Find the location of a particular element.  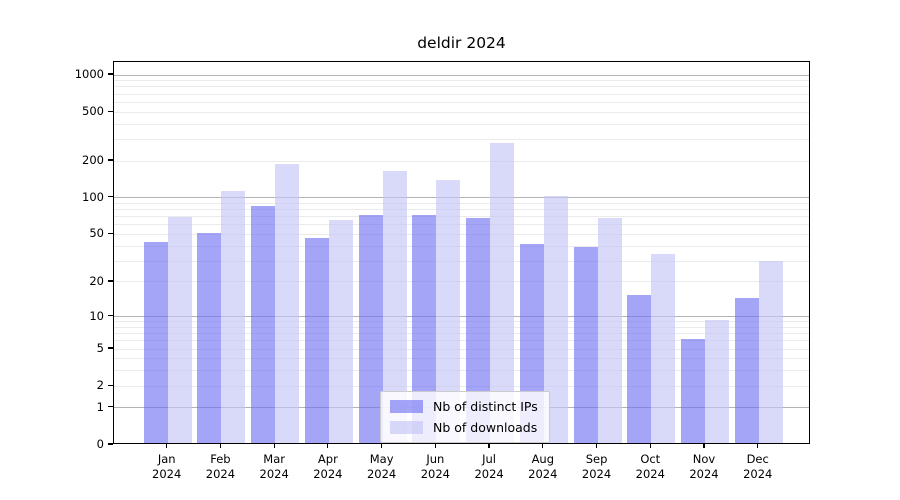

bar-distinct-ips-dec is located at coordinates (746, 370).